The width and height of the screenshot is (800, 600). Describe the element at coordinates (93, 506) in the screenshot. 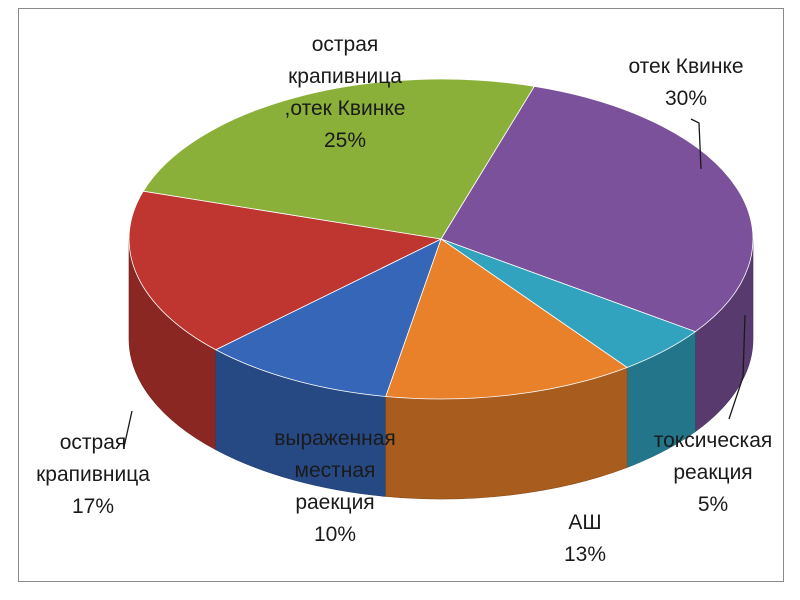

I see `data-label-percent: 17%` at that location.